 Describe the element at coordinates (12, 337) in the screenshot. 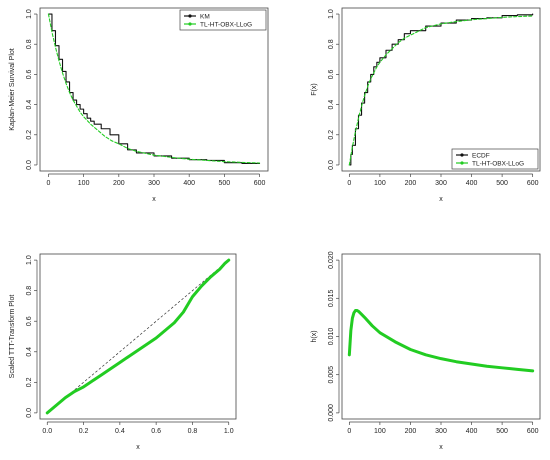

I see `y-axis-label: Scaled TTT-Transform Plot` at that location.